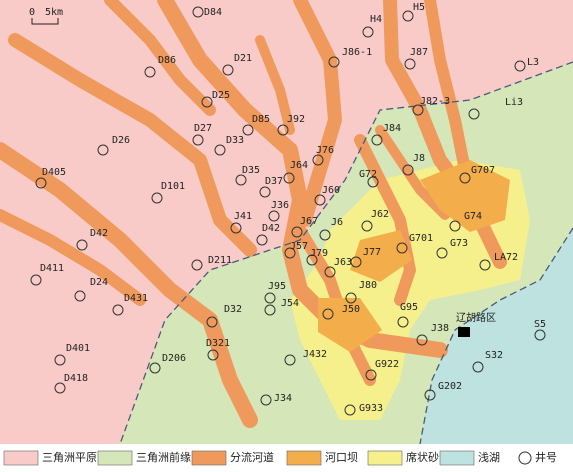 The width and height of the screenshot is (573, 472). I want to click on well-label: D33, so click(235, 140).